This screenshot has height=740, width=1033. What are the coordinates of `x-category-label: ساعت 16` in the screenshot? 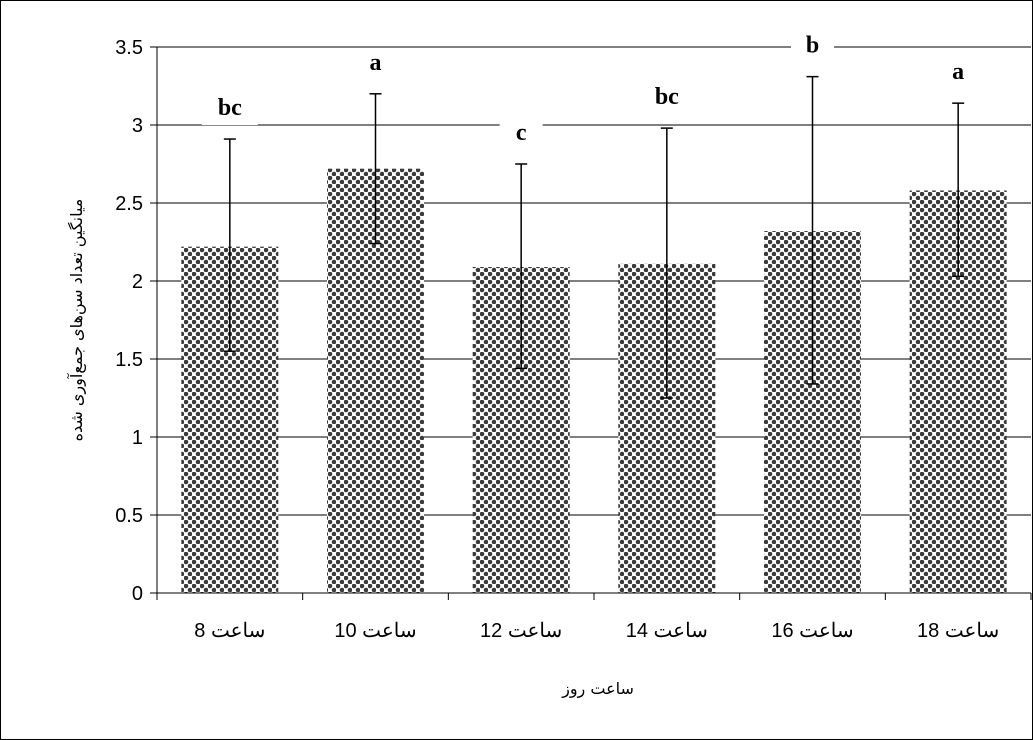 It's located at (812, 631).